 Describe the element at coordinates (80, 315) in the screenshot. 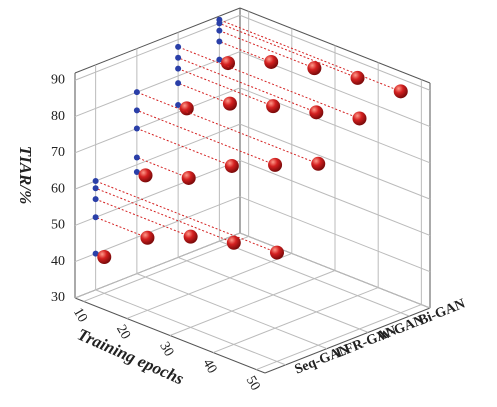

I see `x-tick-label: 10` at that location.